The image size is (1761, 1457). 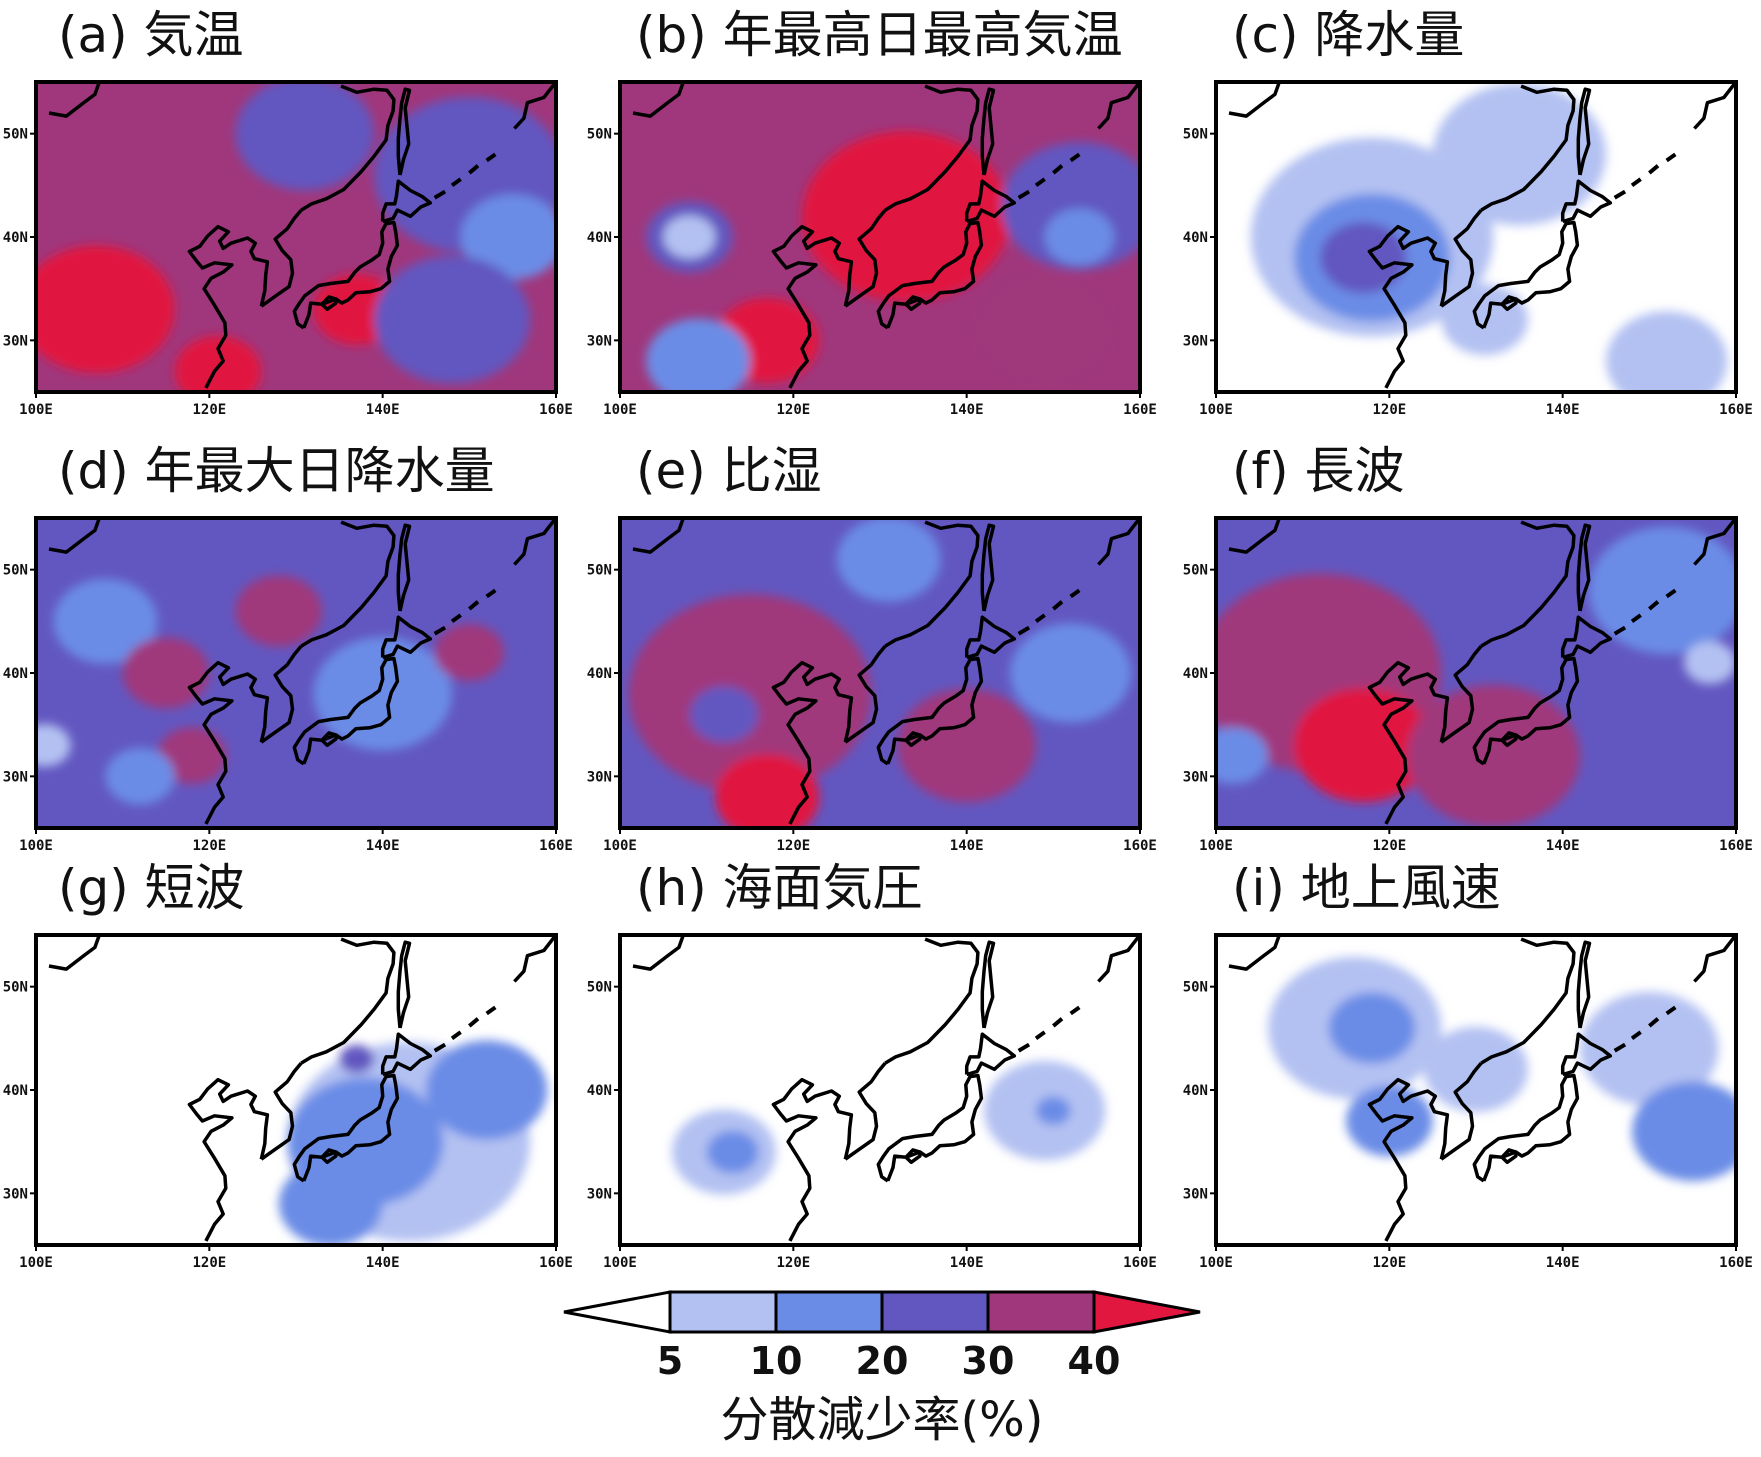 I want to click on panel-title: (i) 地上風速, so click(x=1366, y=888).